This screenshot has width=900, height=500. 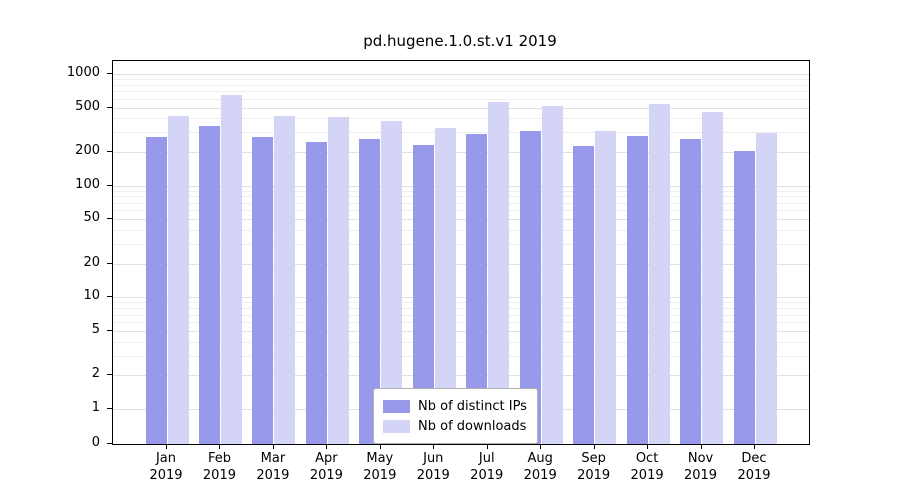 What do you see at coordinates (95, 374) in the screenshot?
I see `y-tick-label: 2` at bounding box center [95, 374].